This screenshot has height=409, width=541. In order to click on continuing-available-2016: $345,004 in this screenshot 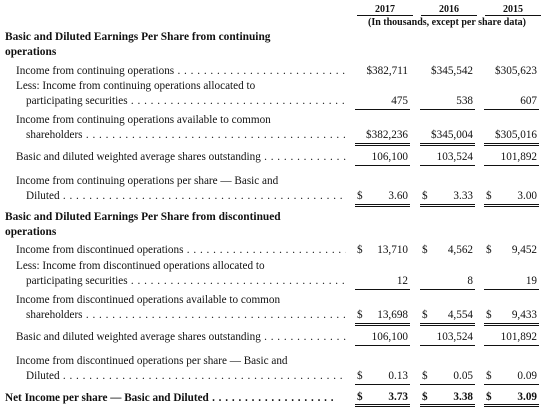, I will do `click(447, 137)`.